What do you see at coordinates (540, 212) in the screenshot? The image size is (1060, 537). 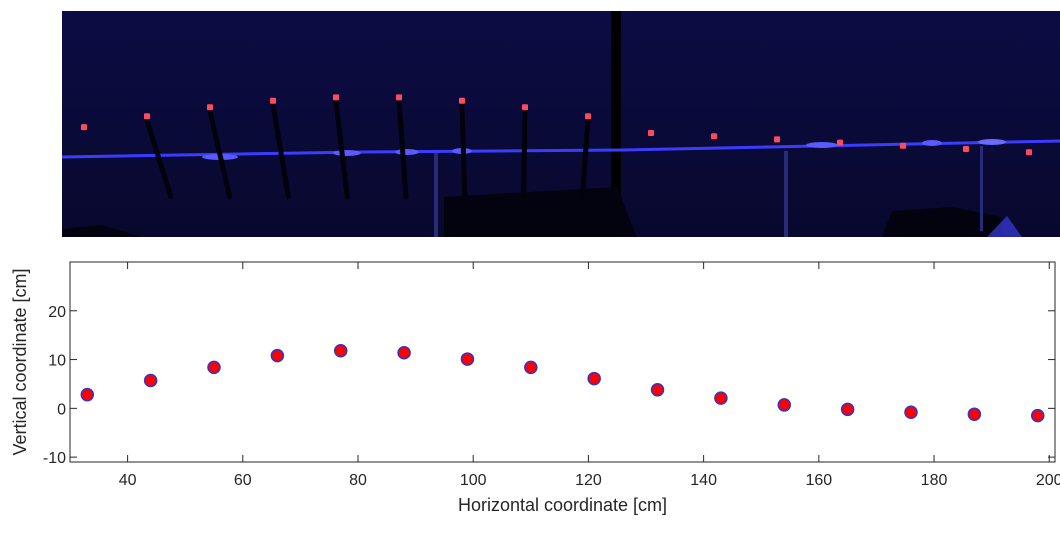 I see `photo-box` at bounding box center [540, 212].